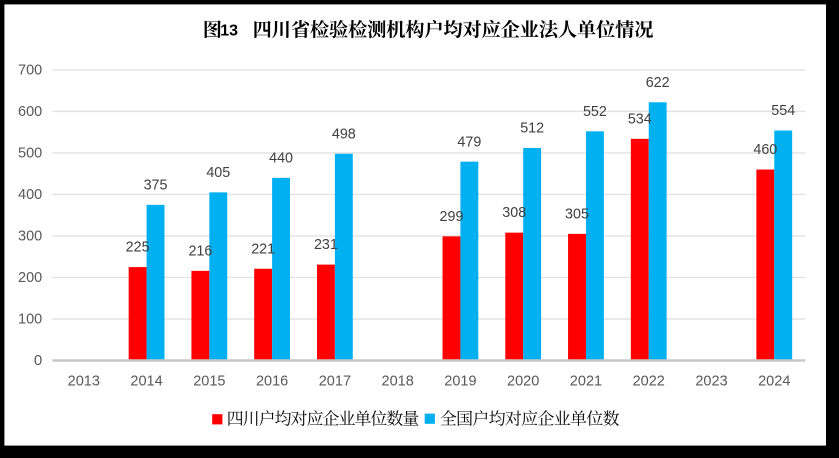 The width and height of the screenshot is (839, 458). Describe the element at coordinates (229, 31) in the screenshot. I see `svg-text: 13` at that location.